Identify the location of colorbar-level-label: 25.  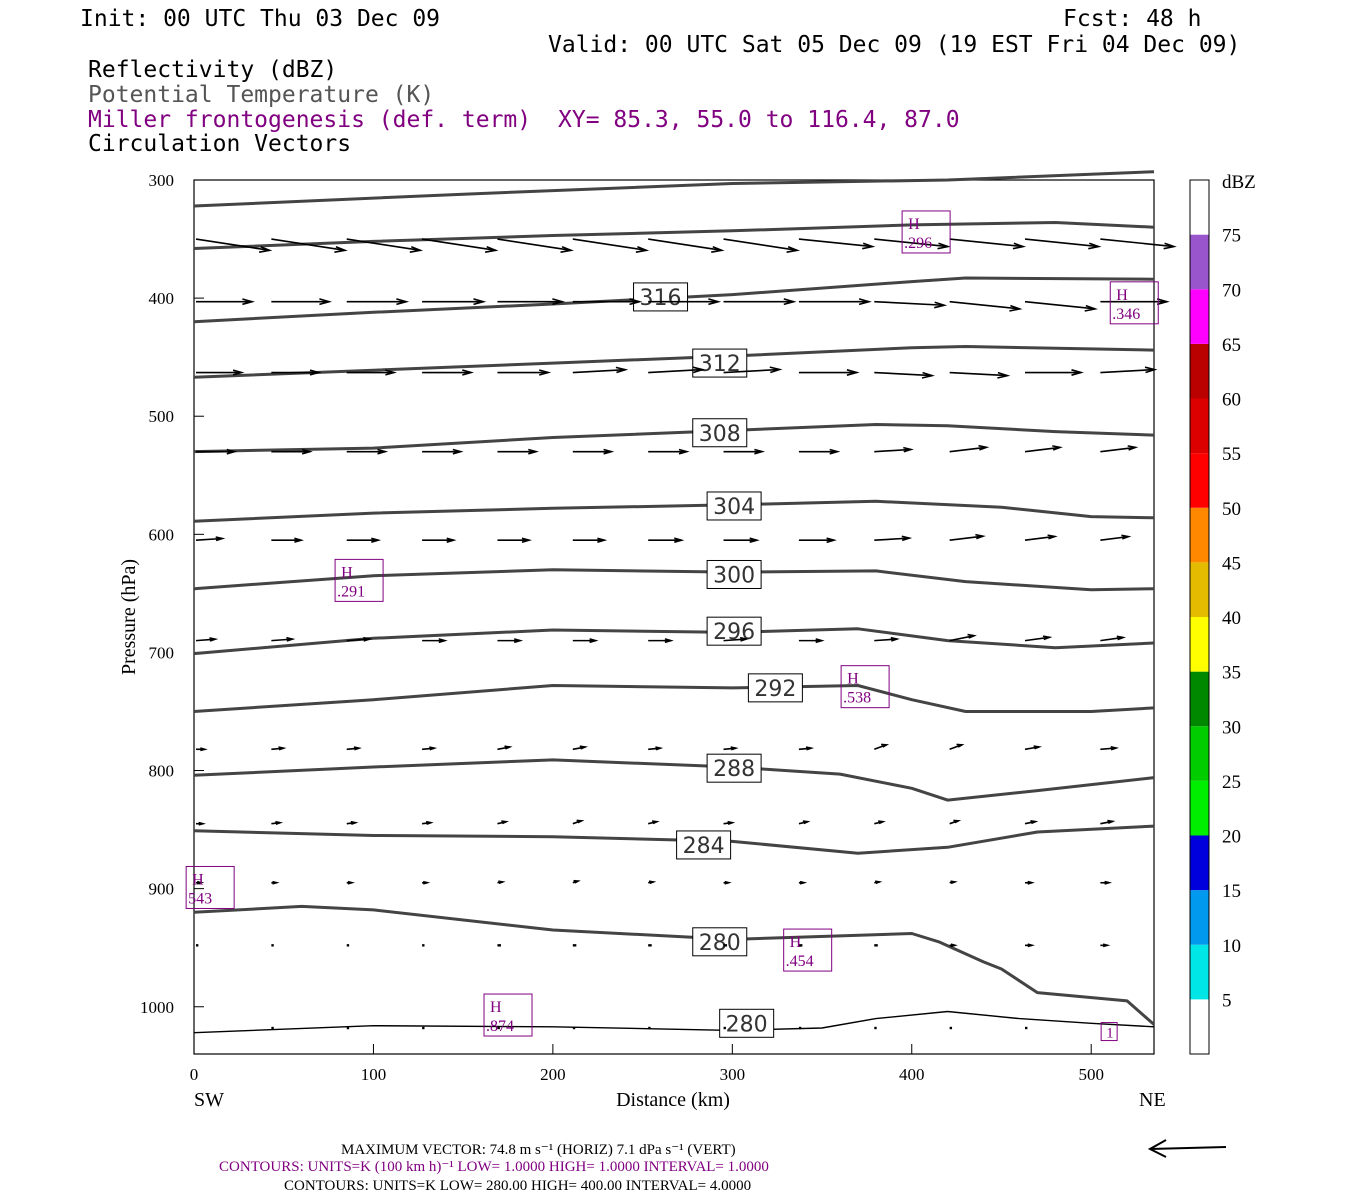
(1231, 782).